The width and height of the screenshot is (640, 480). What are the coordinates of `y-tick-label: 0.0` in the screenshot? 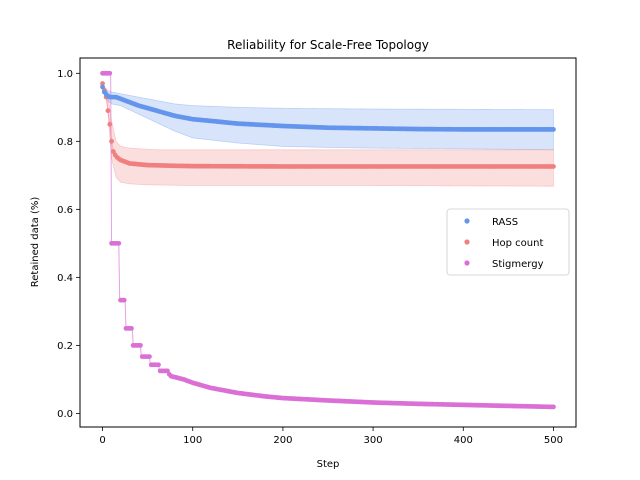 It's located at (65, 414).